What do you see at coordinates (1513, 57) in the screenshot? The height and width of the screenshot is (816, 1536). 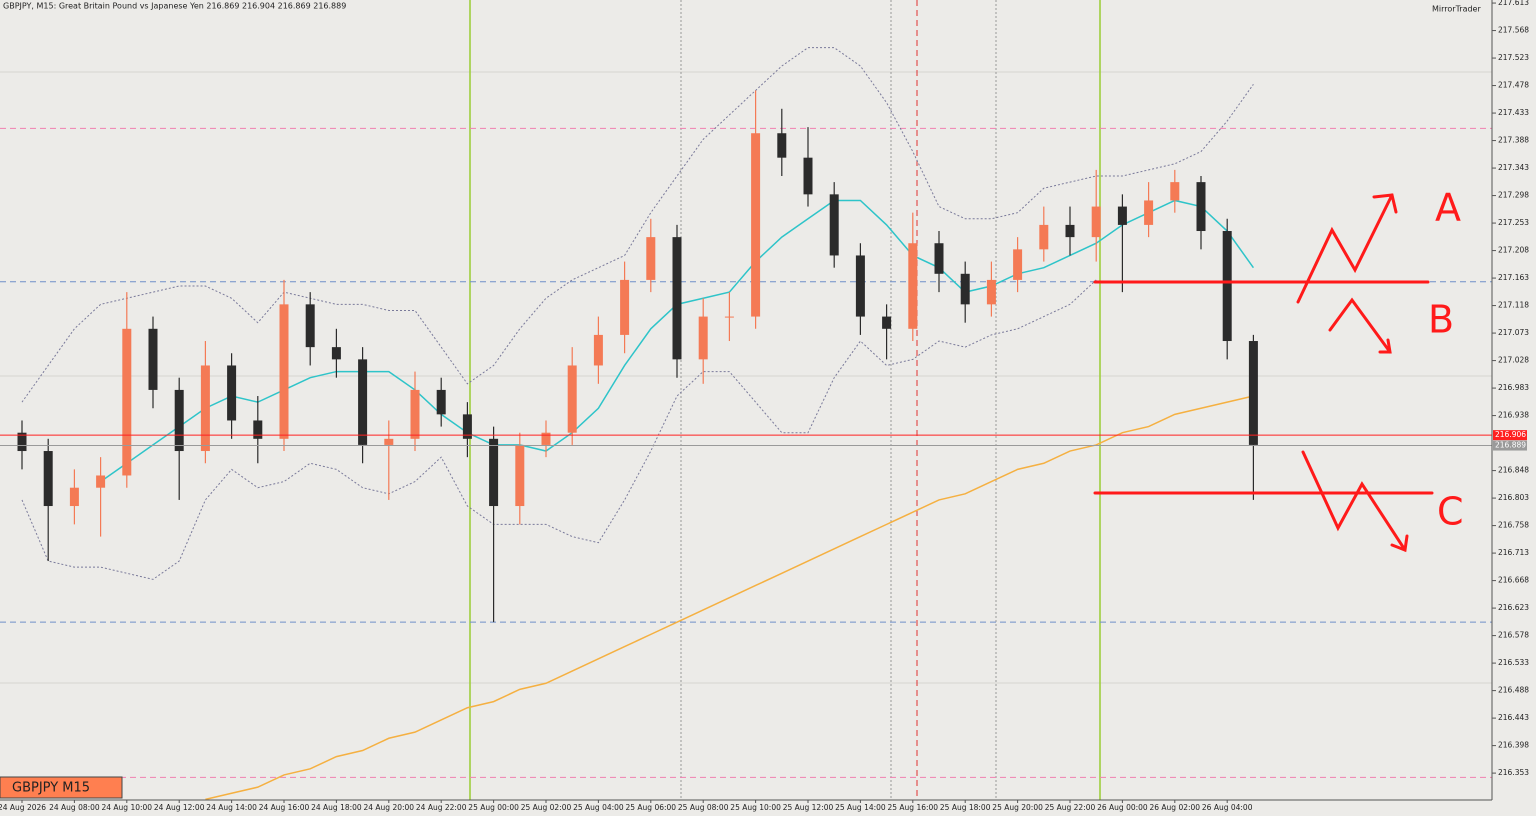 I see `y-tick-label: 217.523` at bounding box center [1513, 57].